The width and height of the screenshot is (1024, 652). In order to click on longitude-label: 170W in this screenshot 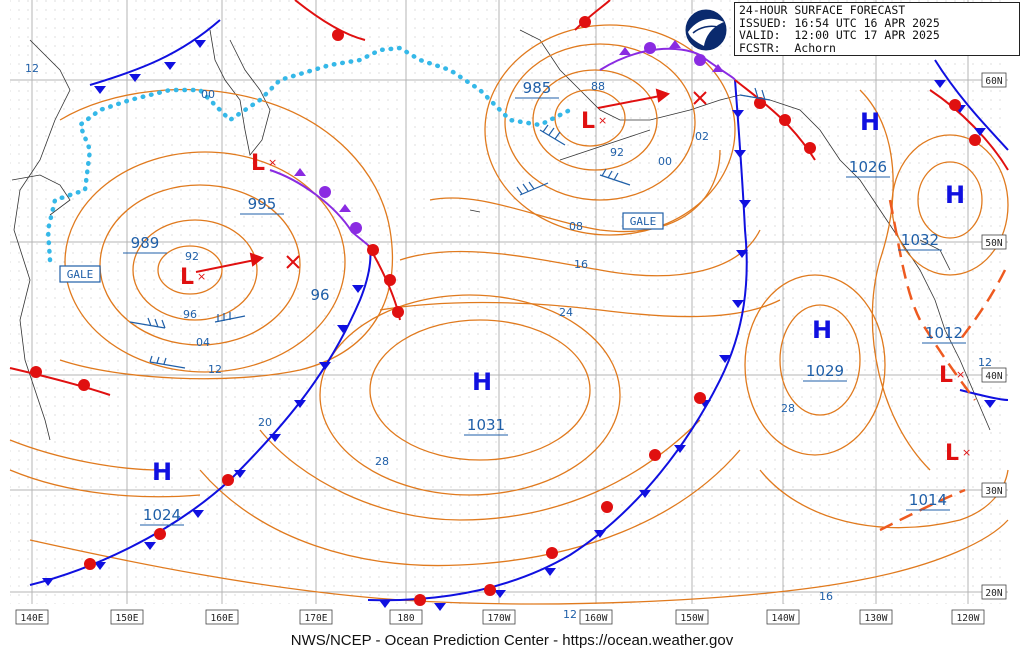, I will do `click(499, 617)`.